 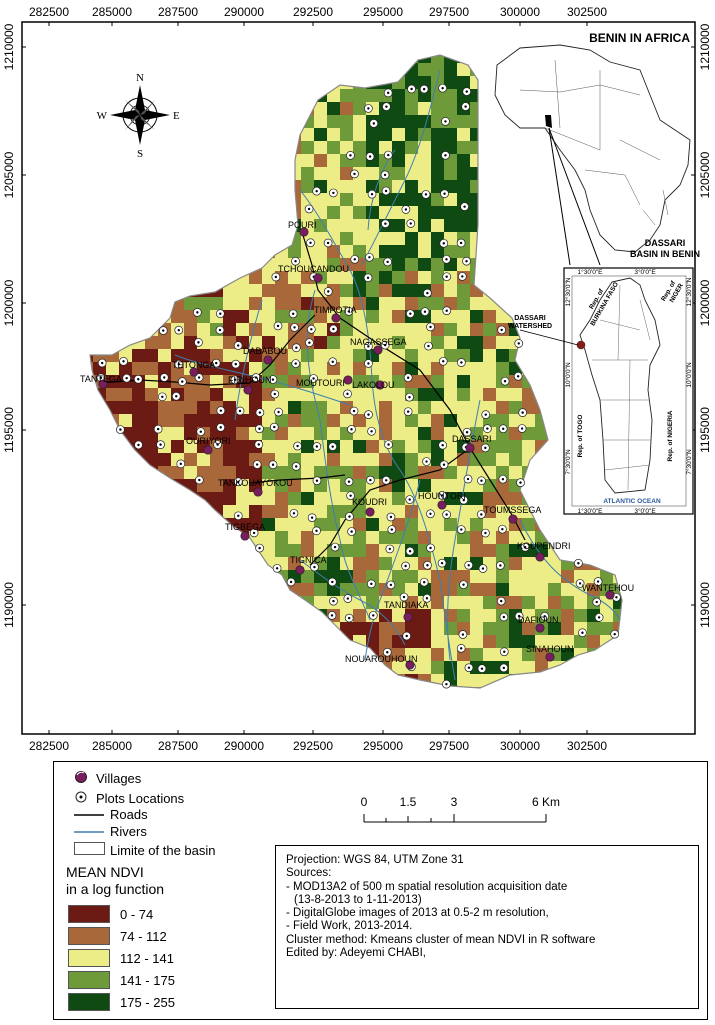 What do you see at coordinates (530, 318) in the screenshot?
I see `watershed-label-1: DASSARI` at bounding box center [530, 318].